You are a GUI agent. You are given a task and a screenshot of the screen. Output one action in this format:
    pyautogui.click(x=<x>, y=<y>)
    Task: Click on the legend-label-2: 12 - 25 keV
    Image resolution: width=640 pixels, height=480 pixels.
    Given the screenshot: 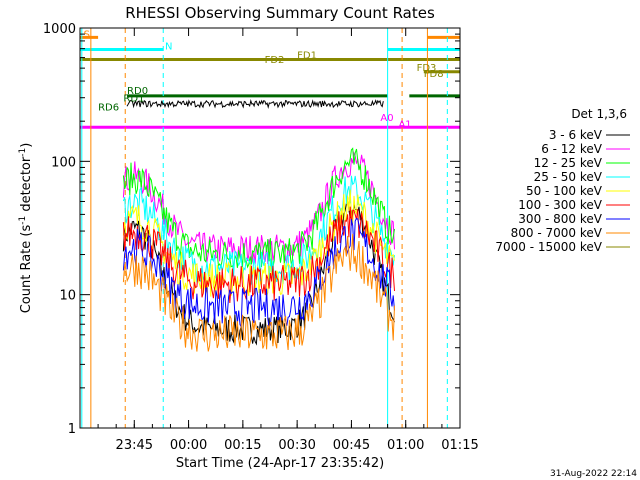 What is the action you would take?
    pyautogui.click(x=568, y=163)
    